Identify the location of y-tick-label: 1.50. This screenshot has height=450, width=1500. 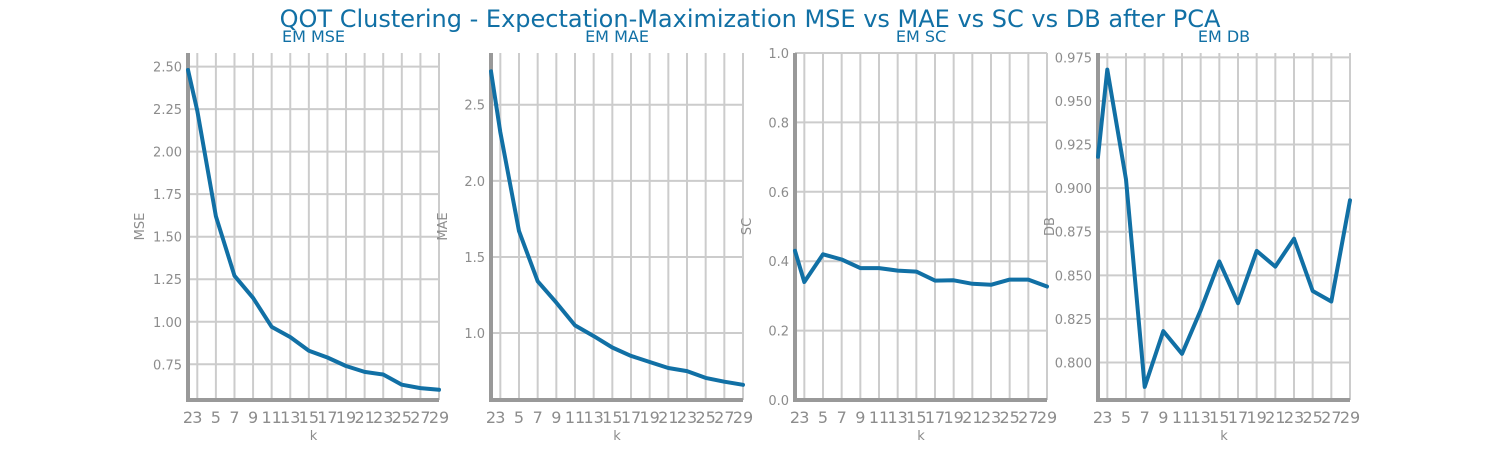
(167, 238).